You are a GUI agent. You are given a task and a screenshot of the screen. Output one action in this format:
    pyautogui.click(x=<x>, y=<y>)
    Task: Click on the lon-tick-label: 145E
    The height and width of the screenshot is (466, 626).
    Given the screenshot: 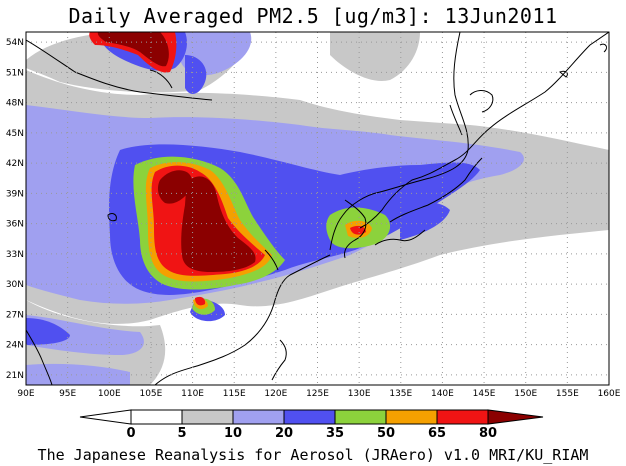 What is the action you would take?
    pyautogui.click(x=484, y=394)
    